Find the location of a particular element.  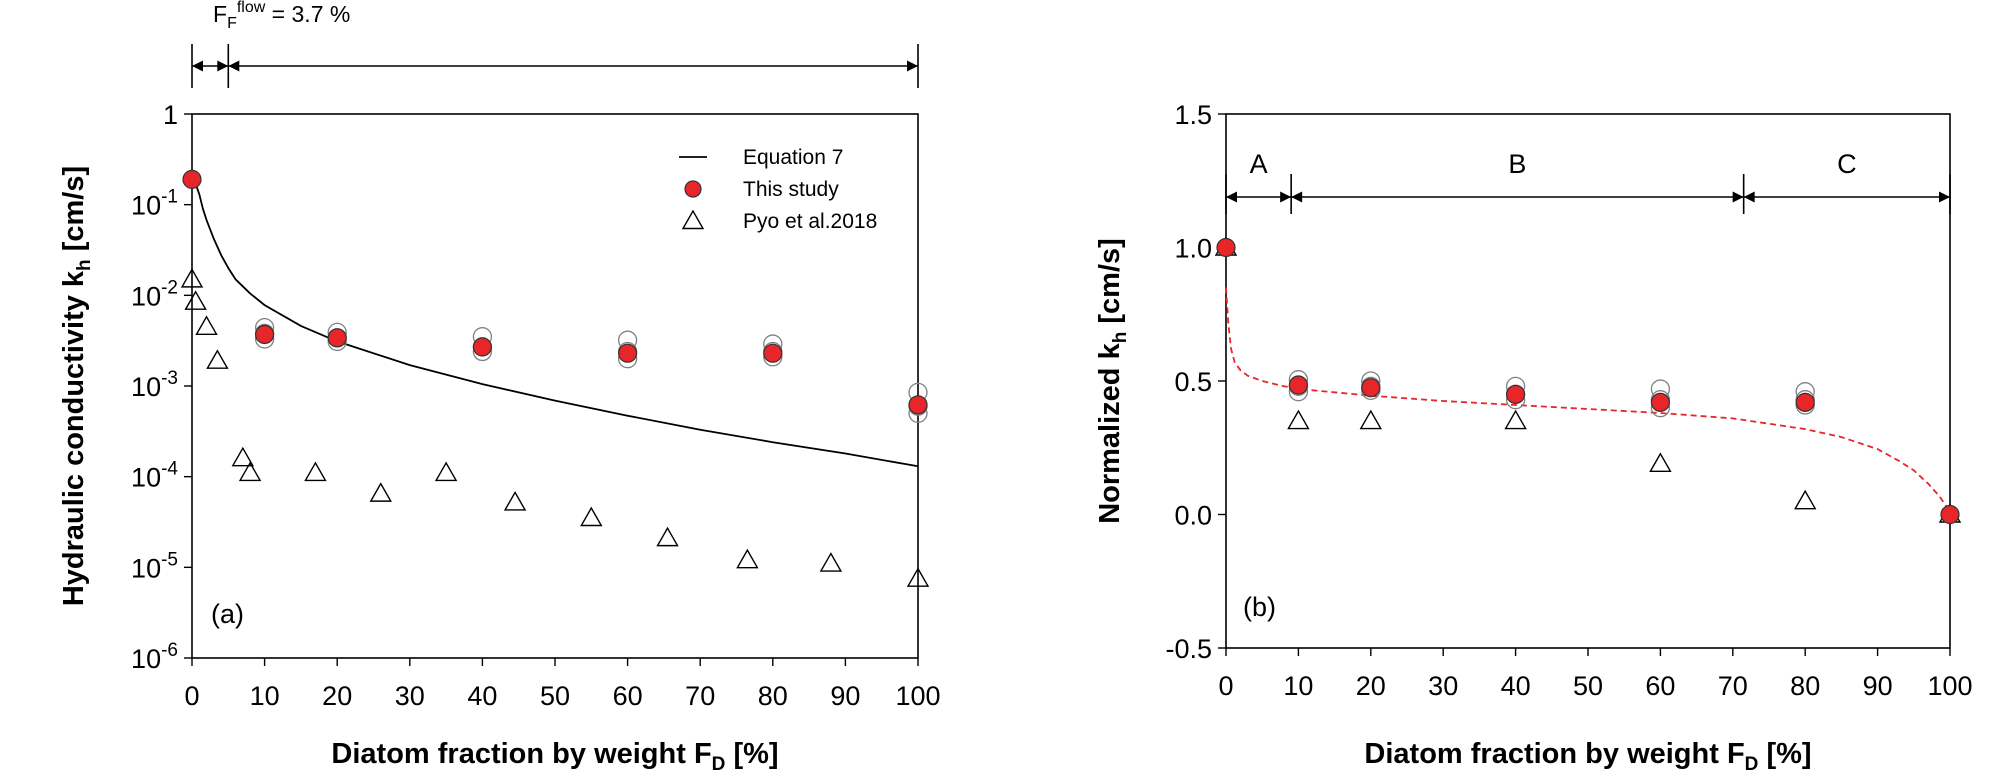

y-axis-title: Normalized kh [cm/s] is located at coordinates (1112, 381).